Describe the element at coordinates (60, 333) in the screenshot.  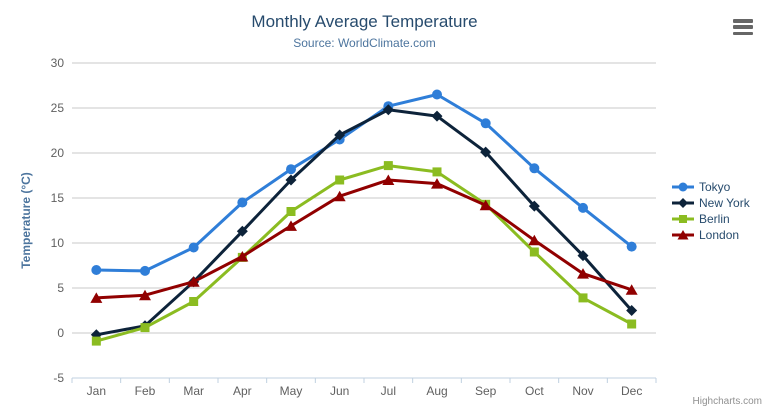
I see `y-axis-label: 0` at that location.